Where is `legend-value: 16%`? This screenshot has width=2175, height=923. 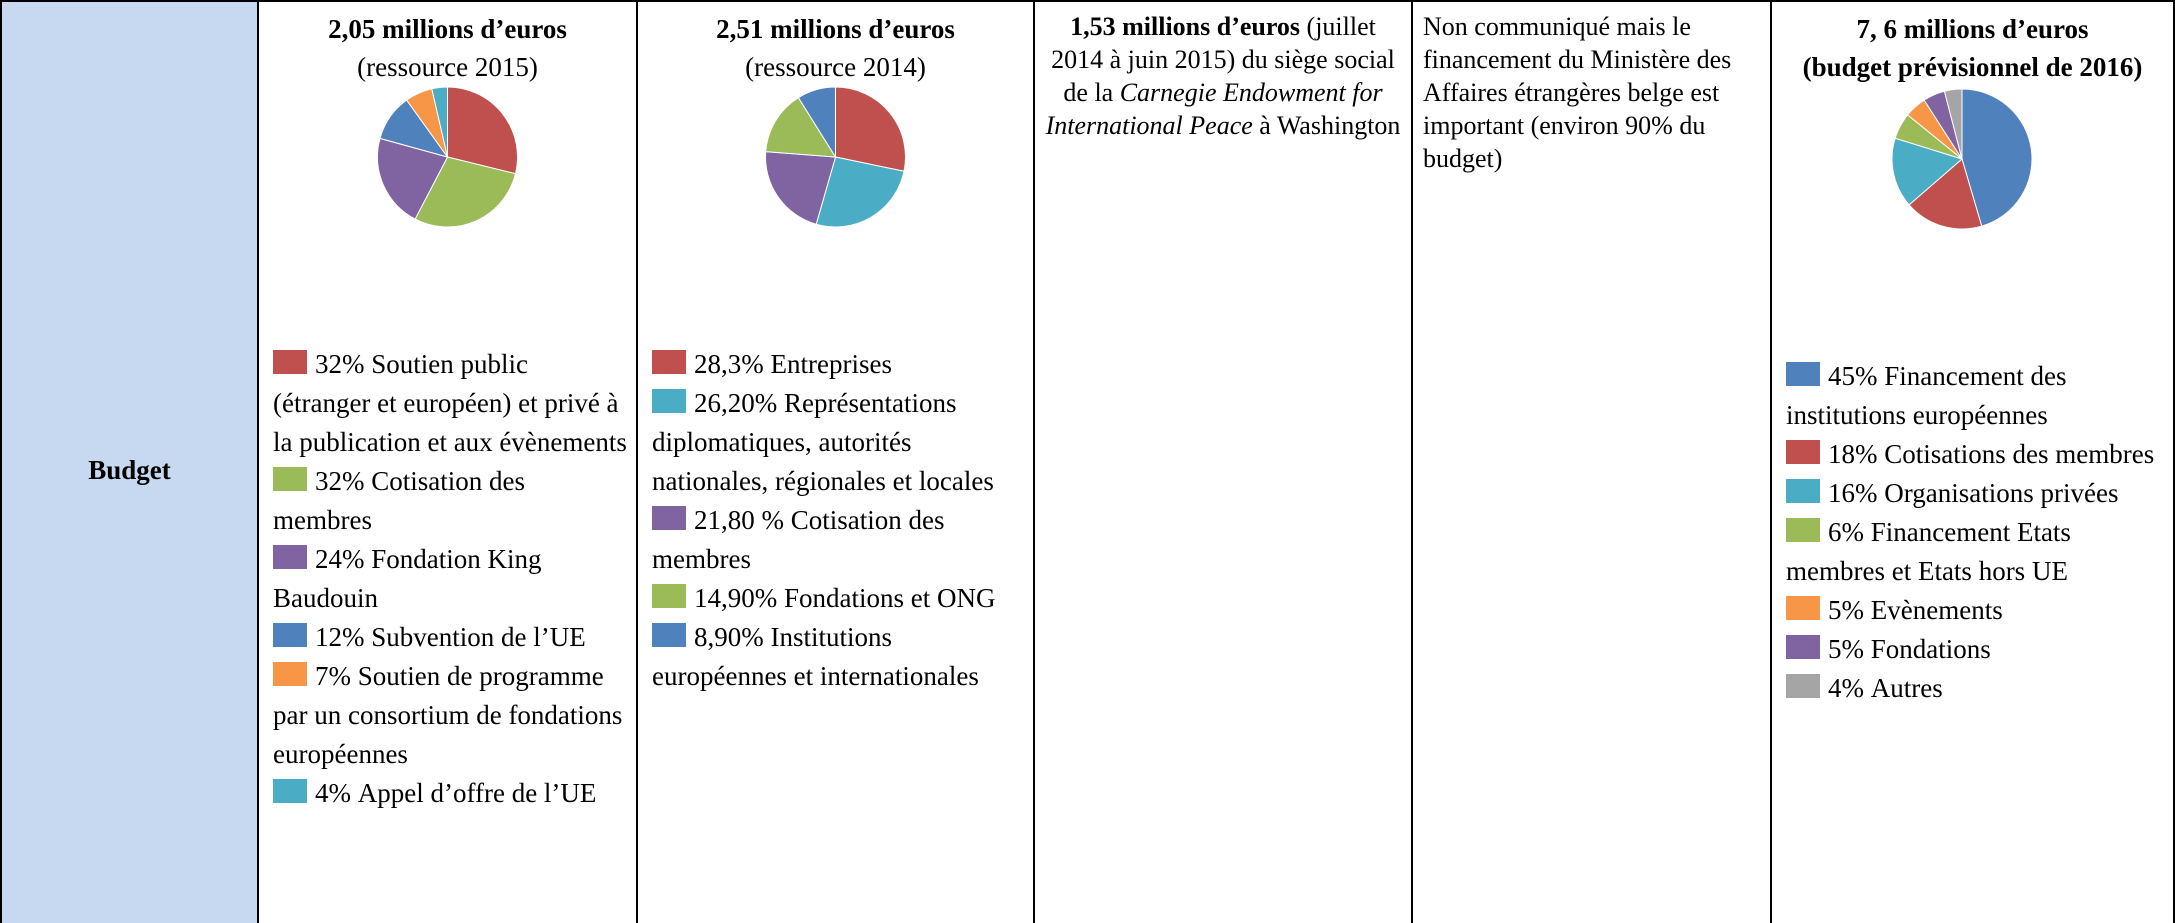 legend-value: 16% is located at coordinates (1853, 493).